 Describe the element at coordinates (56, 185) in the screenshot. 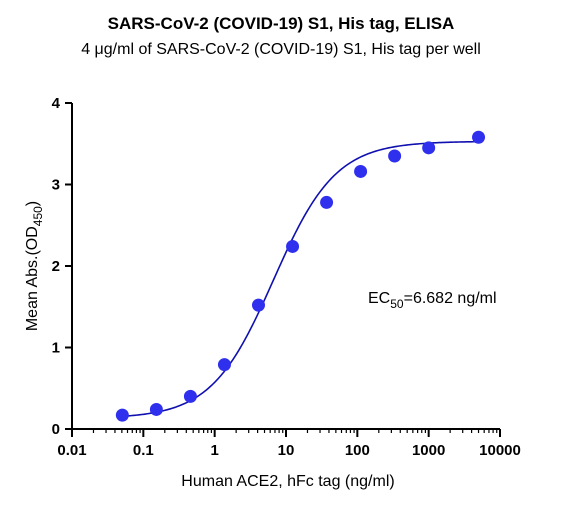

I see `y-tick-label: 3` at that location.